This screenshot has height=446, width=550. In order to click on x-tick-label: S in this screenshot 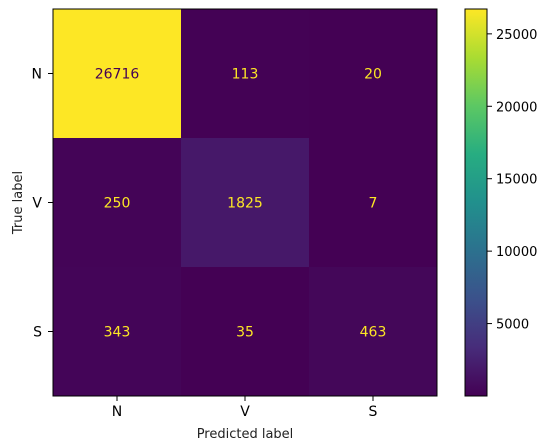, I will do `click(373, 412)`.